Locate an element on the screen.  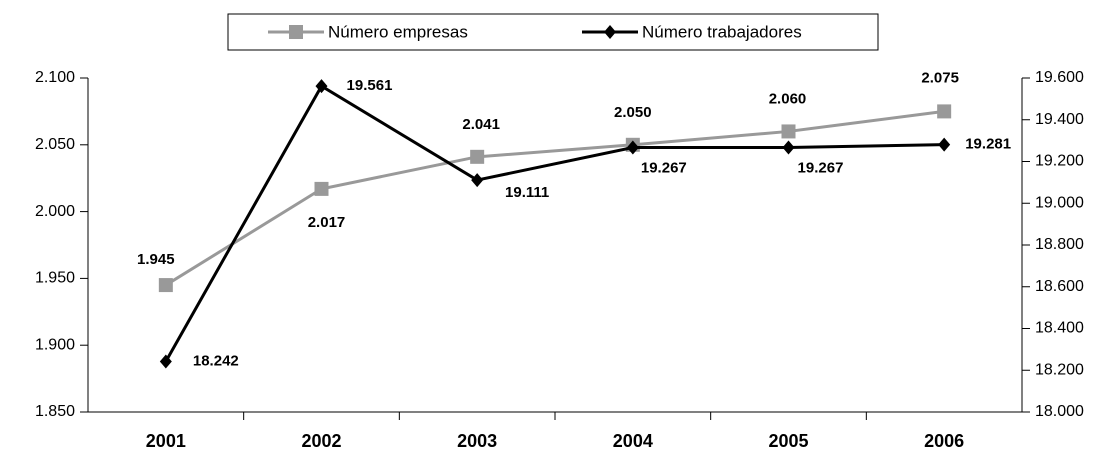
x-tick-label: 2001 is located at coordinates (166, 441).